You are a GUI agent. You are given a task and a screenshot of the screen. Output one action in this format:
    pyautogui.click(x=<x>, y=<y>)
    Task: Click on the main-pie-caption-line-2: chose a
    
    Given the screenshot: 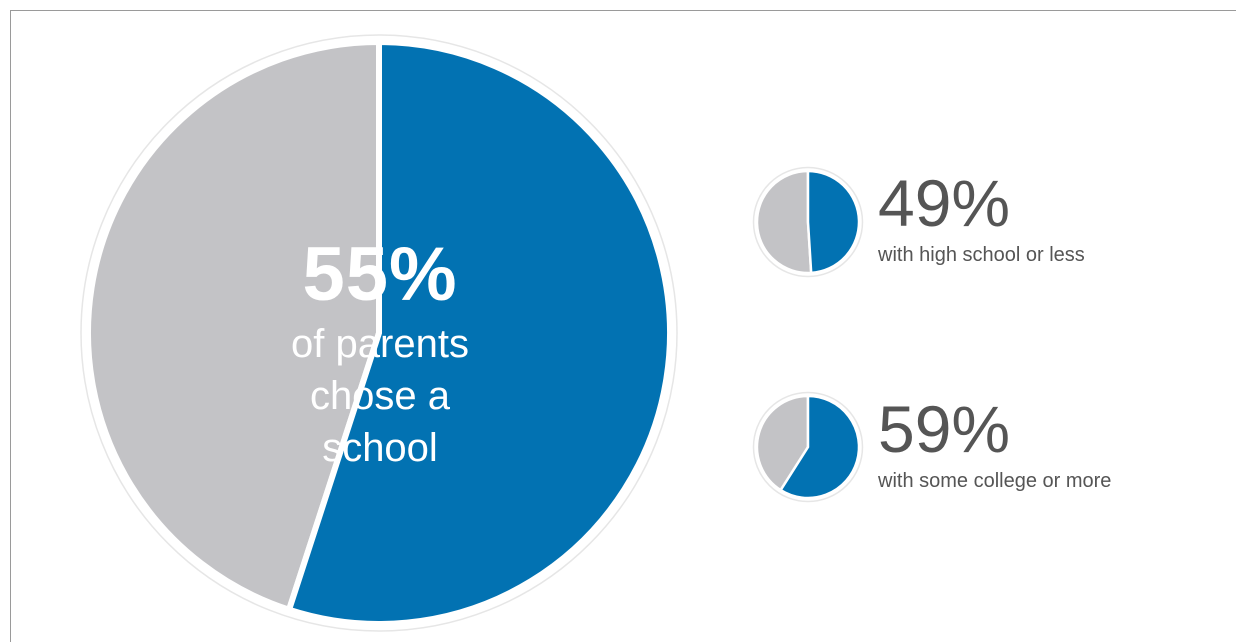 What is the action you would take?
    pyautogui.click(x=380, y=396)
    